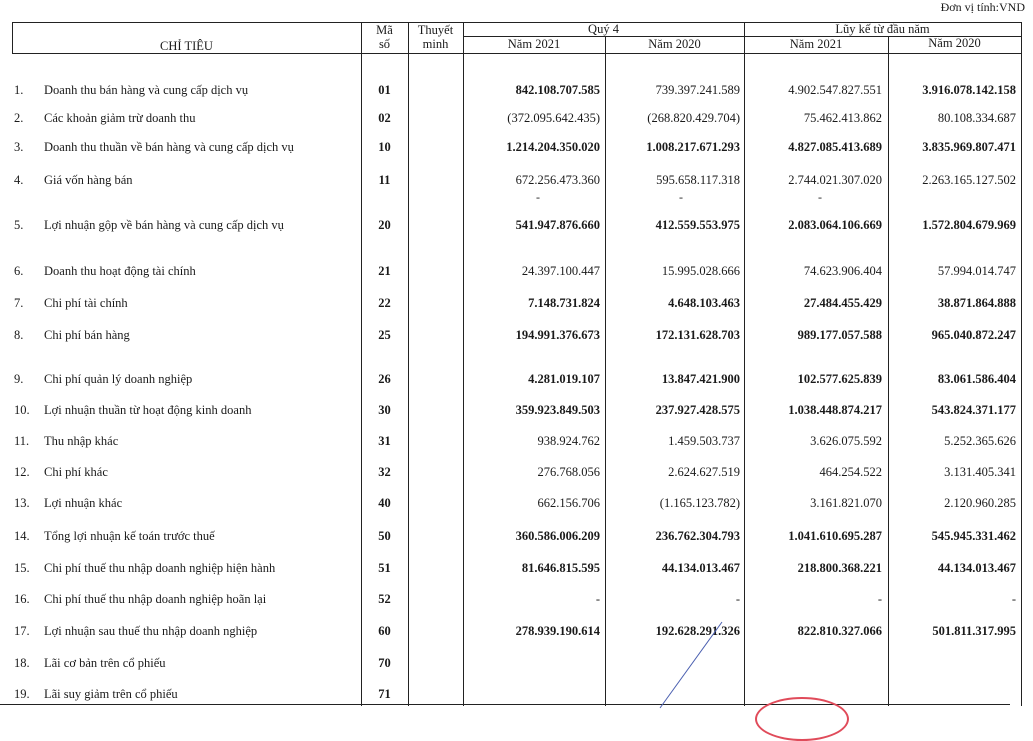 This screenshot has width=1033, height=741. I want to click on cell-ytd-2021: -, so click(879, 599).